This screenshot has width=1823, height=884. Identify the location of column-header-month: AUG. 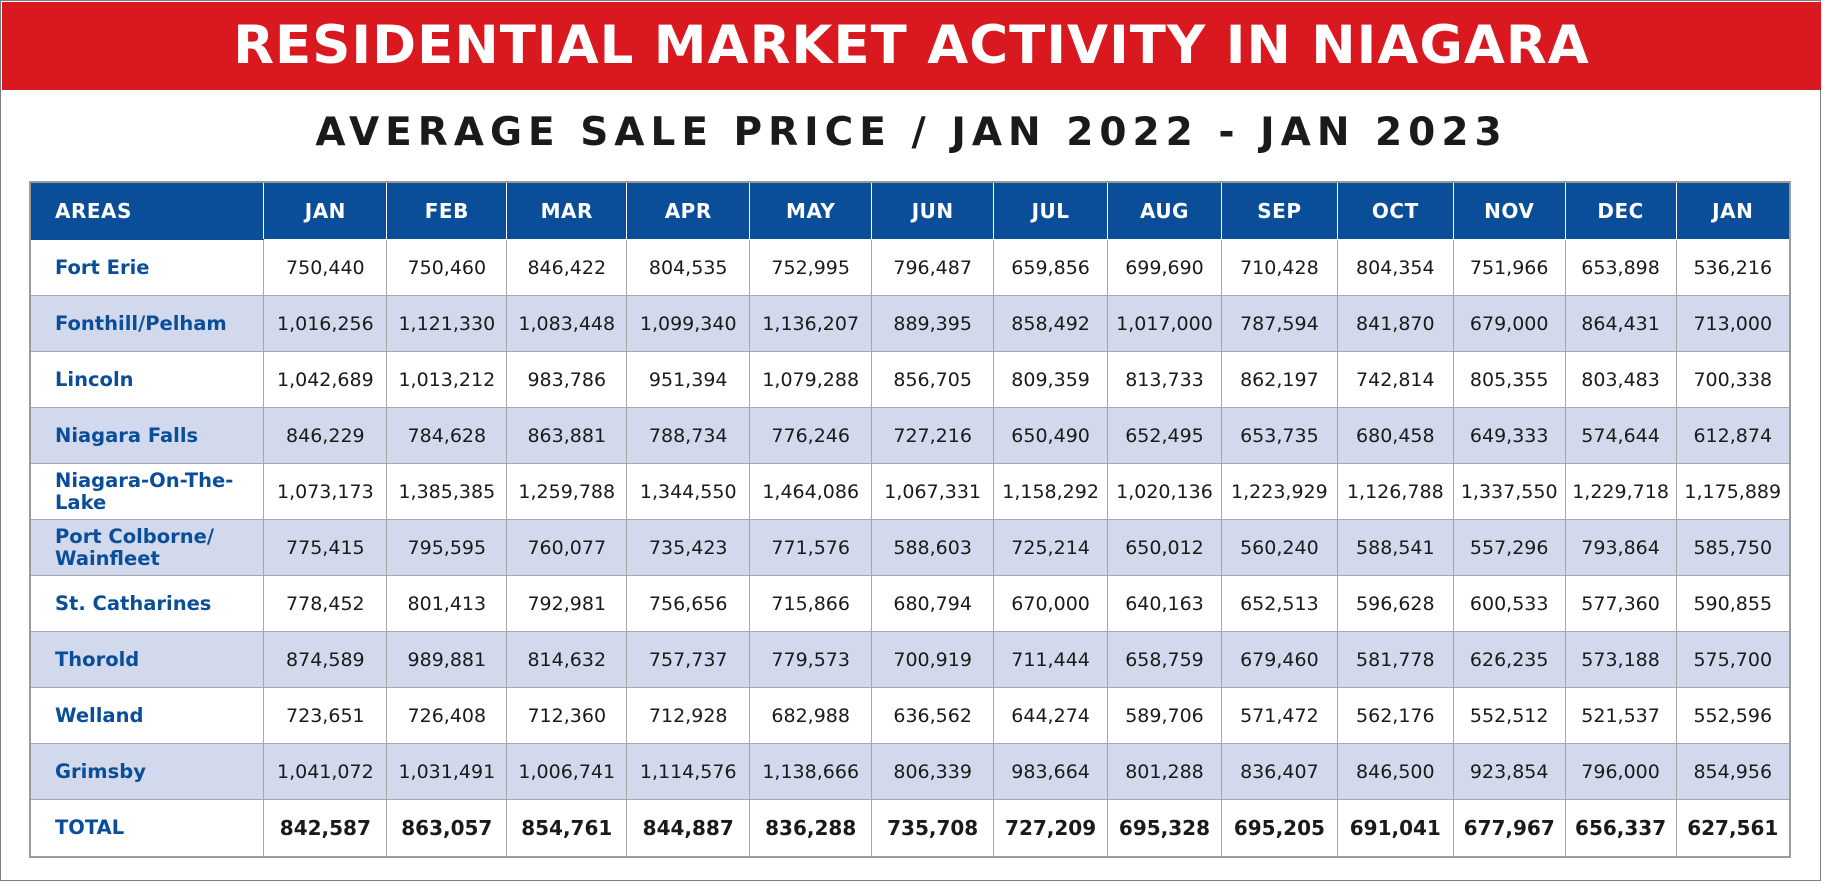
(1164, 210).